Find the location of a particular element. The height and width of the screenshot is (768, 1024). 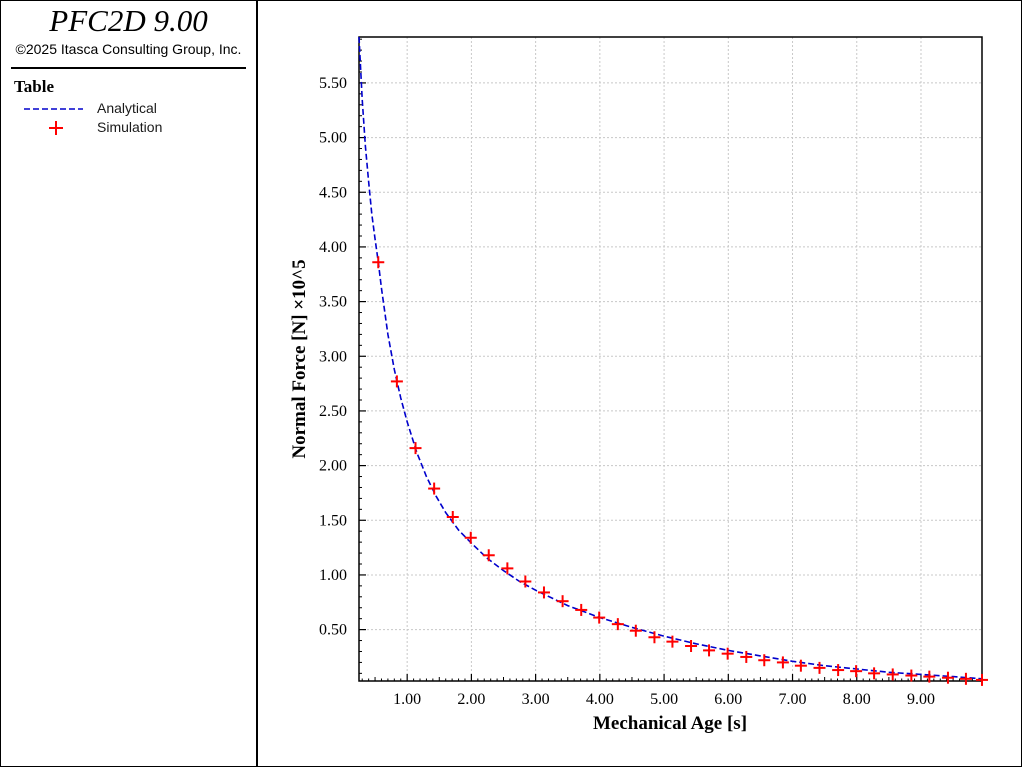

y-tick-label: 2.50 is located at coordinates (333, 411).